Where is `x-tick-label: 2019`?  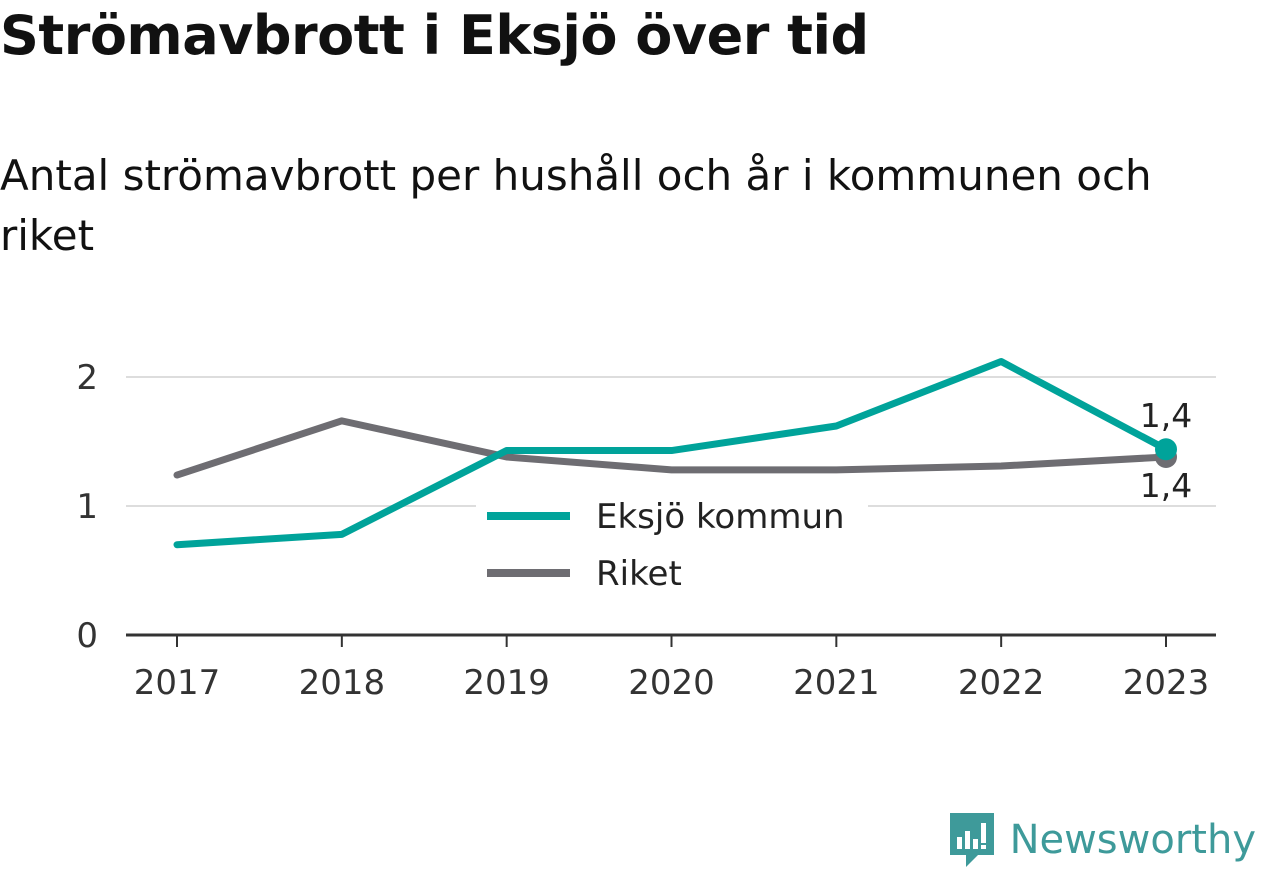
x-tick-label: 2019 is located at coordinates (506, 683).